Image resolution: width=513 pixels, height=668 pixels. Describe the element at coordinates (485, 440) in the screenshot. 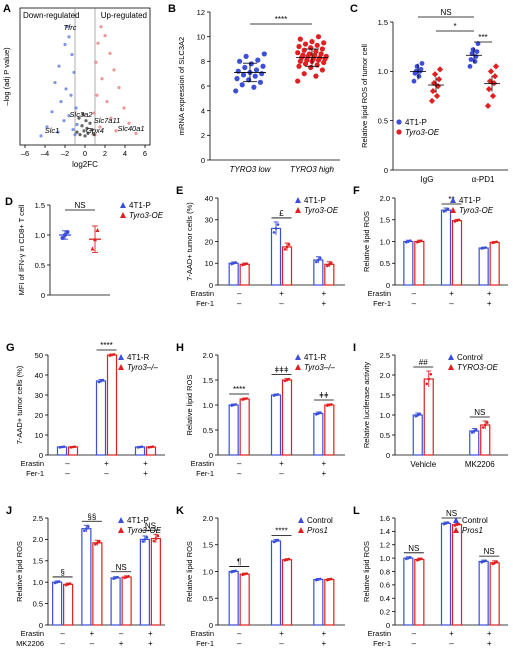

I see `panel-I-bar` at that location.